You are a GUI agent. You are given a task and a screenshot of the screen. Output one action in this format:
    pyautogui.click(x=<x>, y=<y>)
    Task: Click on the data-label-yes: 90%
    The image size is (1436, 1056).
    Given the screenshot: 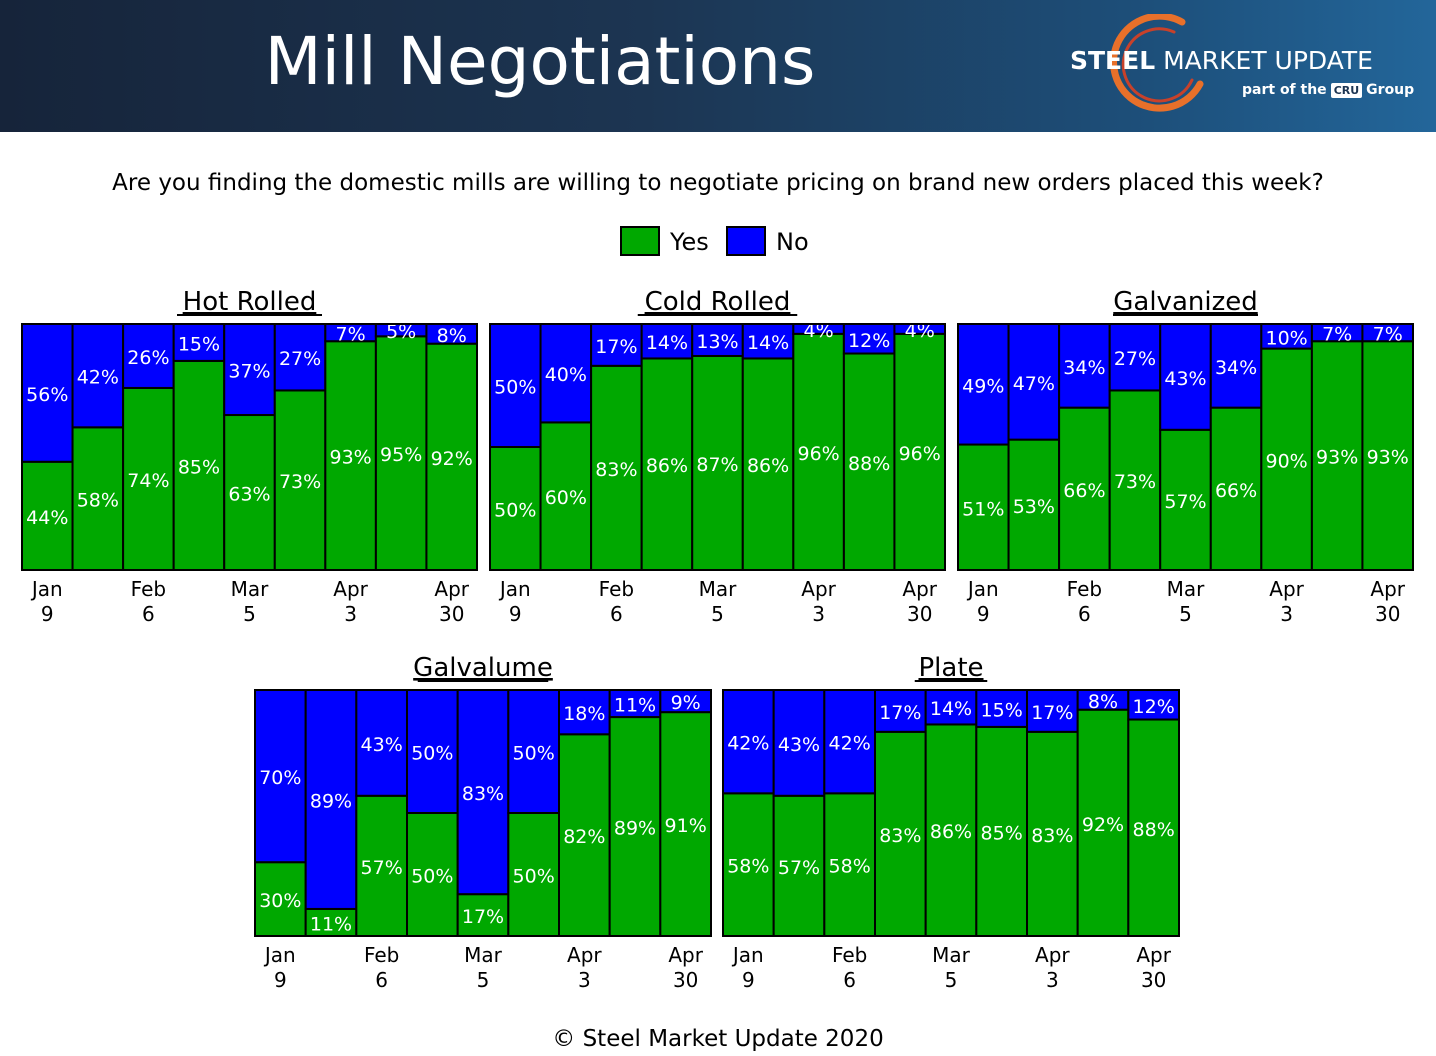 What is the action you would take?
    pyautogui.click(x=1286, y=461)
    